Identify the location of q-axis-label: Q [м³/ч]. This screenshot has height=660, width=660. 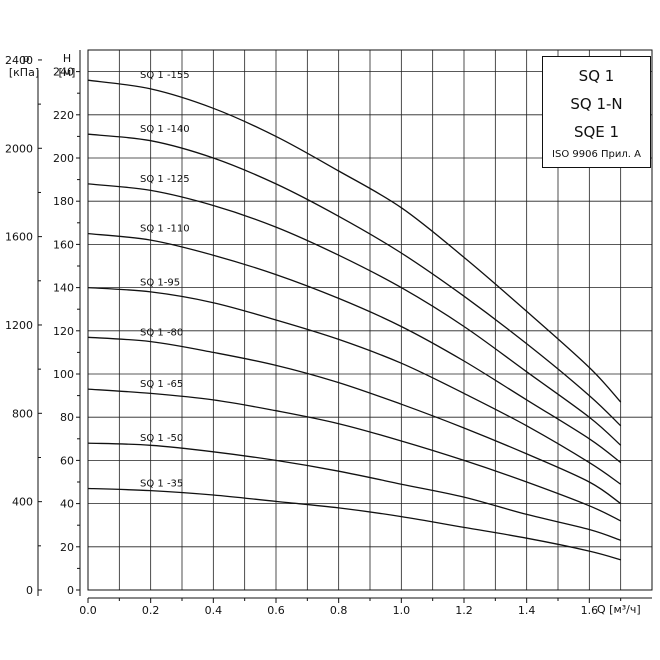
(619, 609).